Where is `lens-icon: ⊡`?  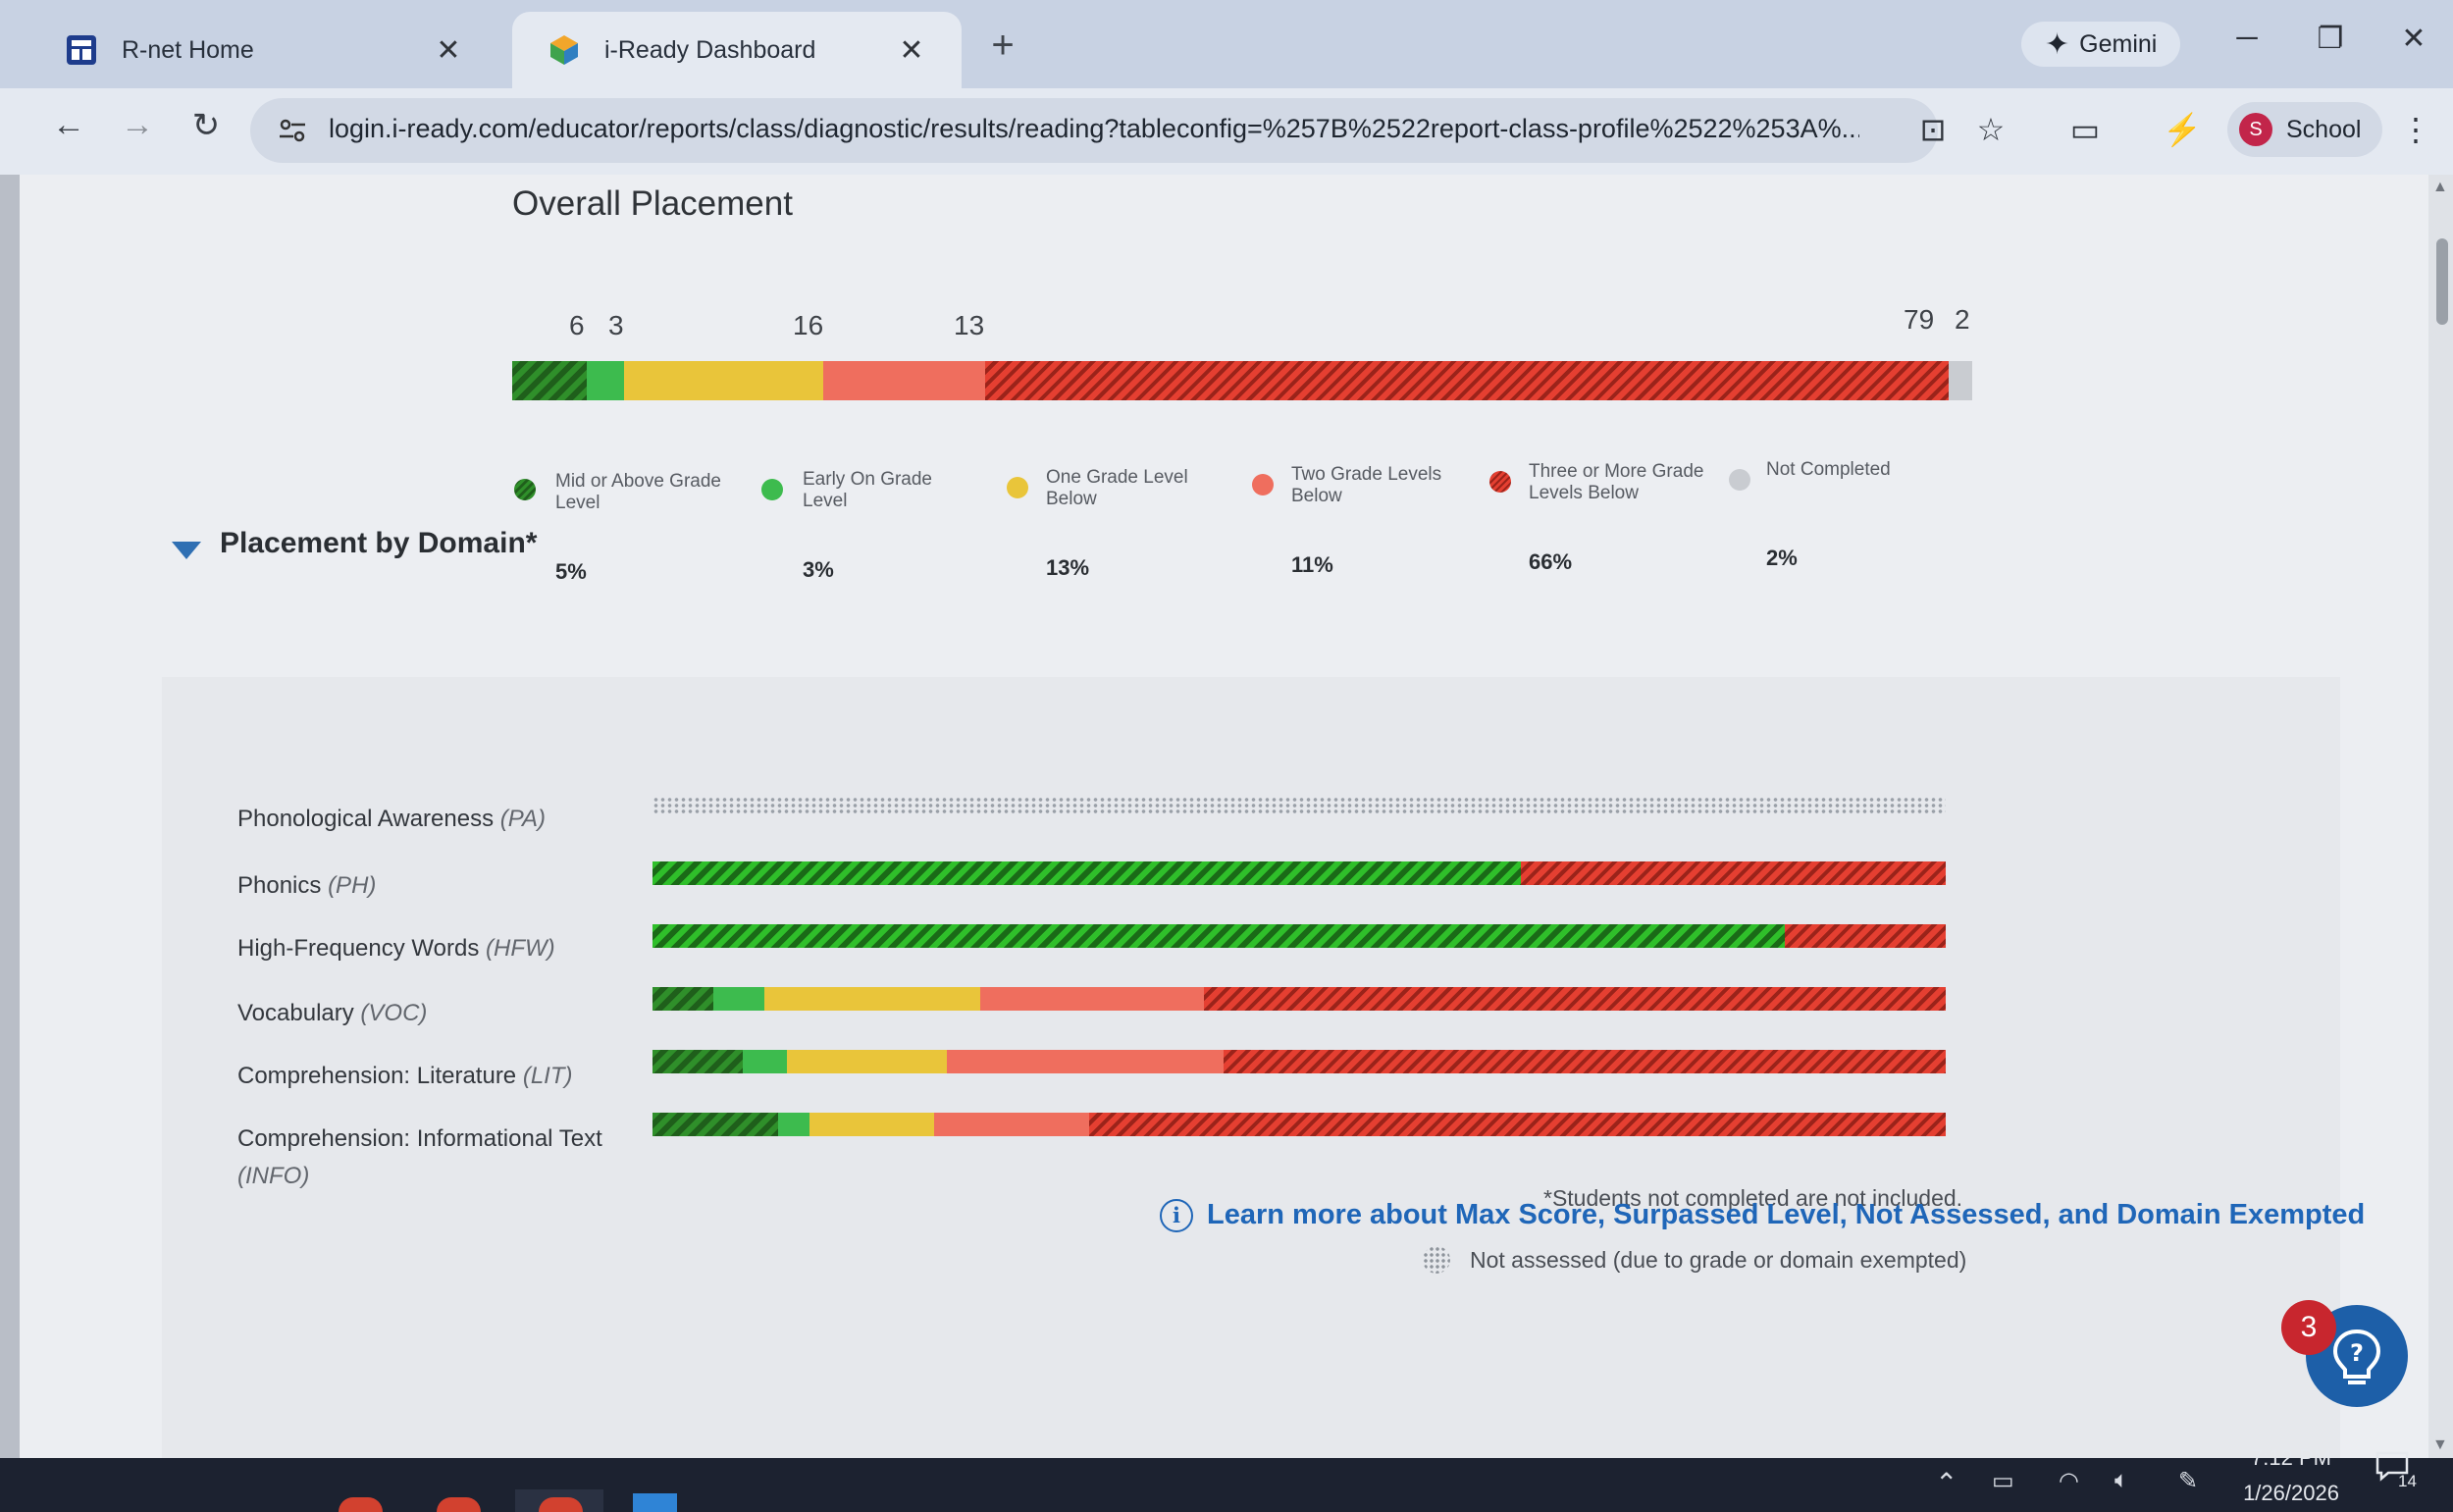 lens-icon: ⊡ is located at coordinates (1933, 129).